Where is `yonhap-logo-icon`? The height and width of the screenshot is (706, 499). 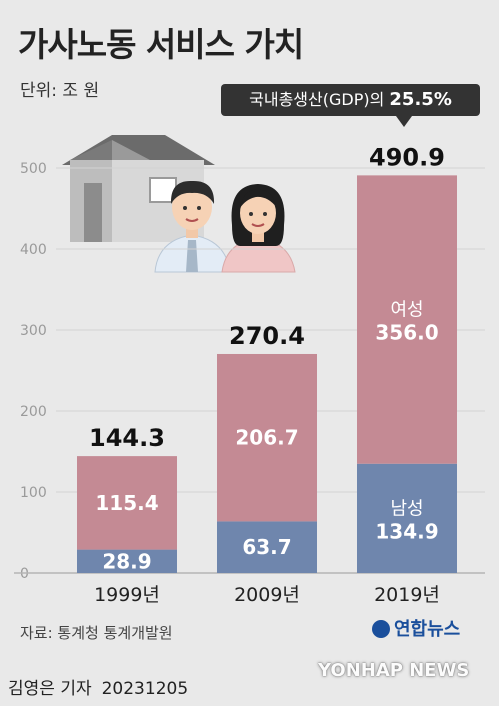
yonhap-logo-icon is located at coordinates (381, 629).